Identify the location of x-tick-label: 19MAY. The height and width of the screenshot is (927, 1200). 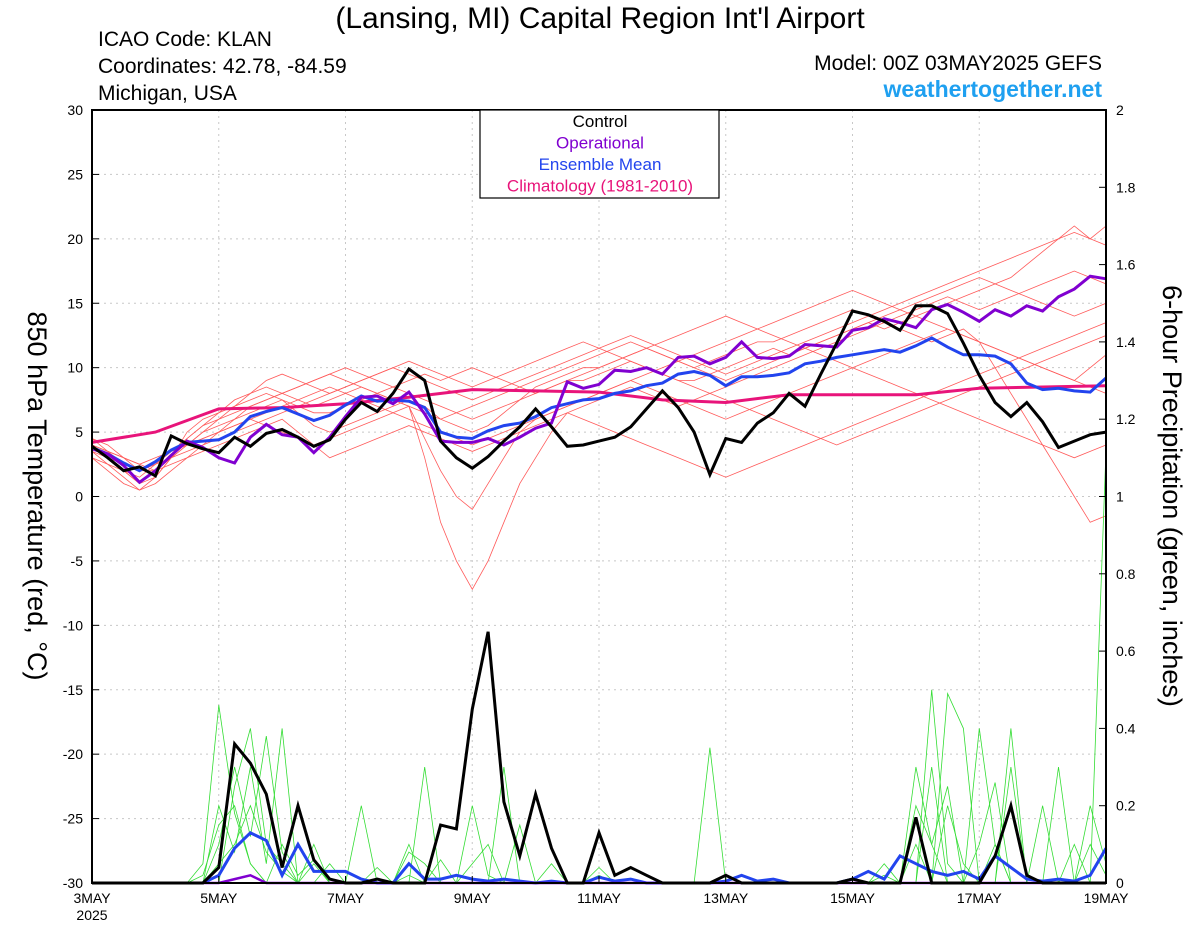
(1107, 898).